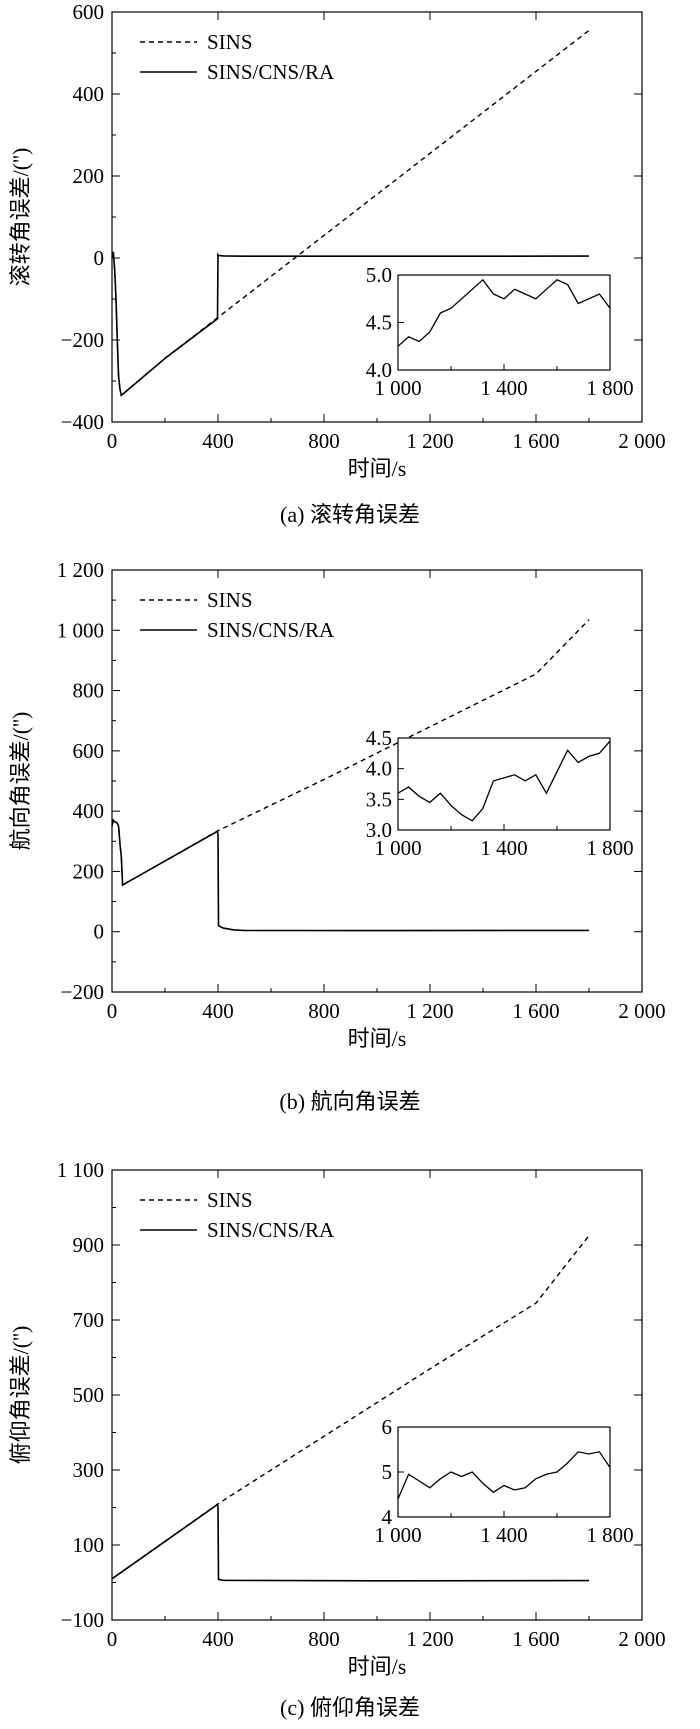  Describe the element at coordinates (89, 1320) in the screenshot. I see `y-tick-label: 700` at that location.